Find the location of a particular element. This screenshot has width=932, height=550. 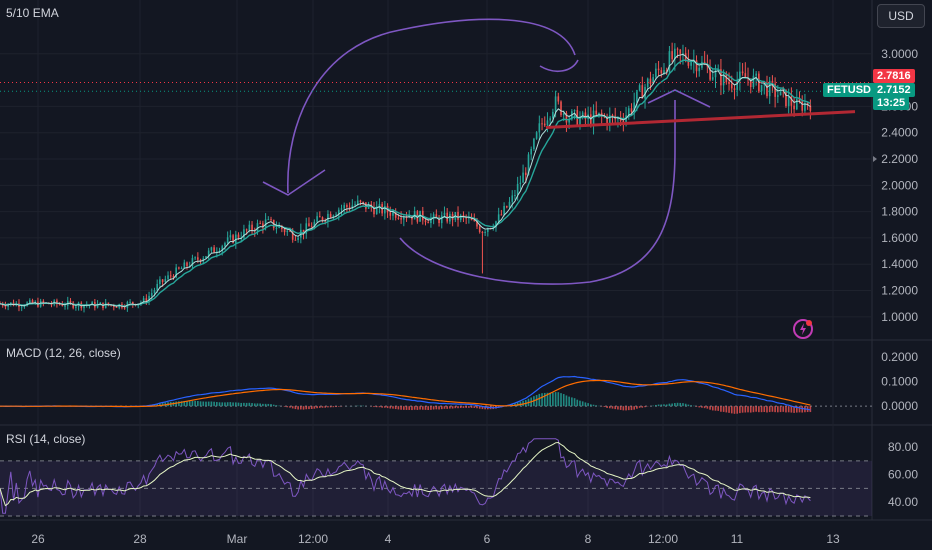

macd-pane is located at coordinates (406, 394).